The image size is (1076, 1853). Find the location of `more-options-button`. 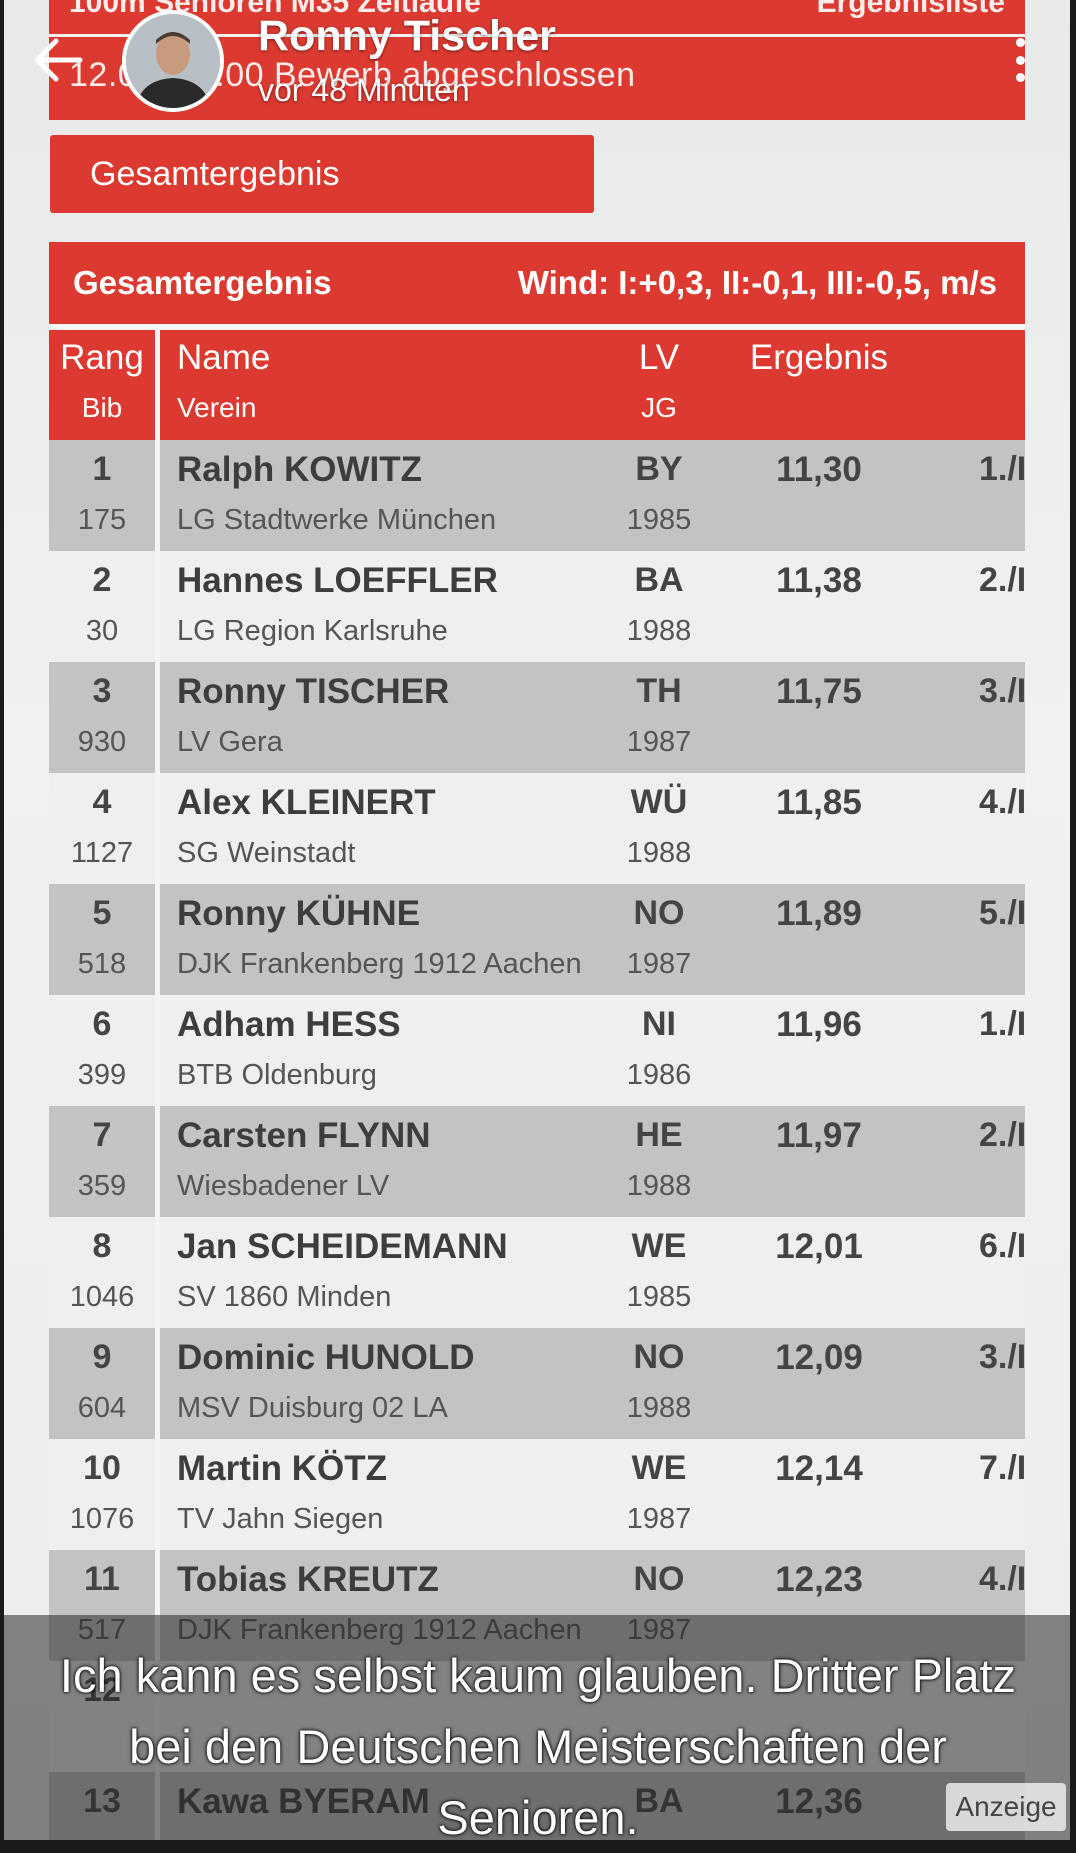

more-options-button is located at coordinates (1020, 60).